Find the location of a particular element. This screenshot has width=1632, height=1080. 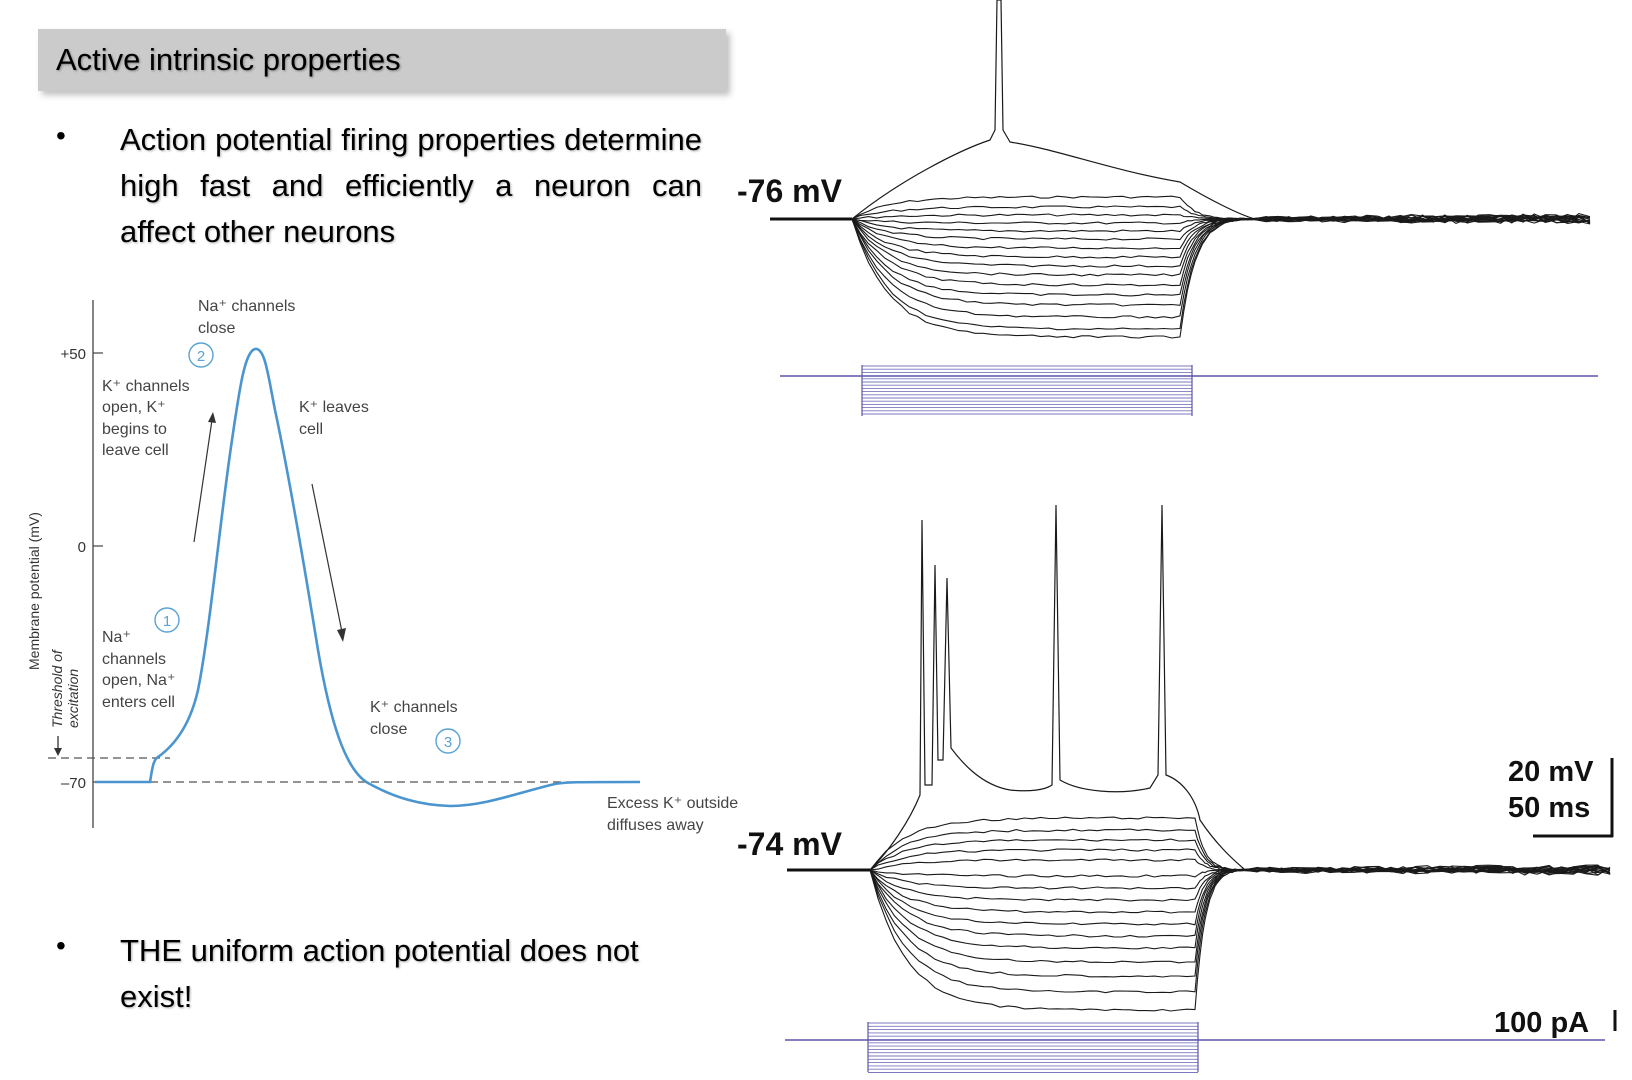

ann-na-close-1: Na⁺ channels is located at coordinates (246, 306).